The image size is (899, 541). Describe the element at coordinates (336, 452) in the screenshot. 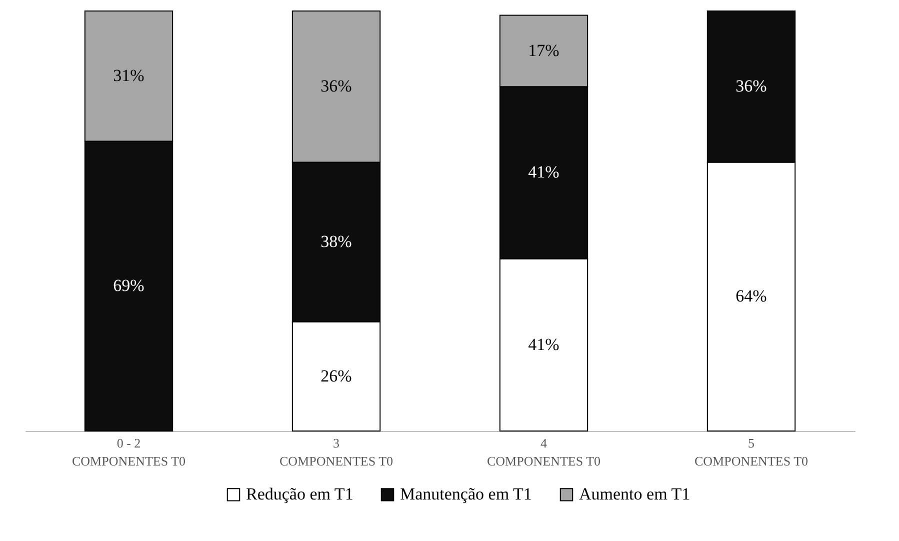

I see `x-tick-label: 3 COMPONENTES T0` at that location.